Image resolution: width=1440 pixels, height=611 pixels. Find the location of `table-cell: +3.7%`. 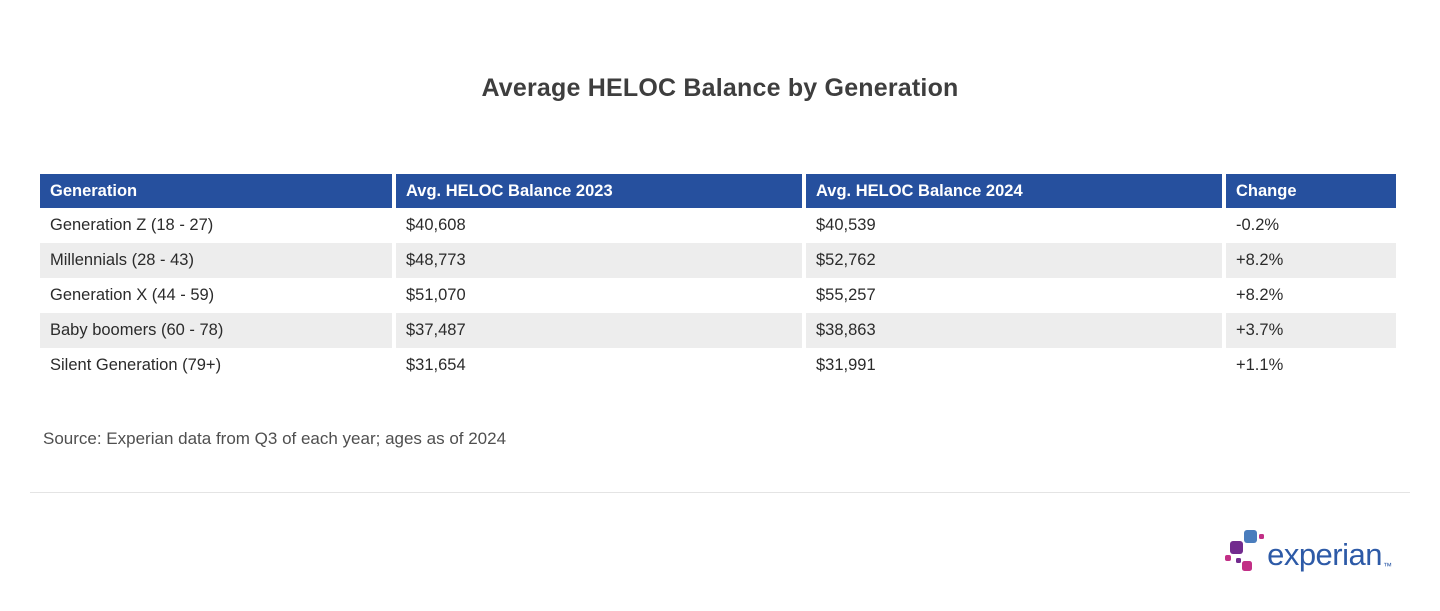

table-cell: +3.7% is located at coordinates (1309, 330).